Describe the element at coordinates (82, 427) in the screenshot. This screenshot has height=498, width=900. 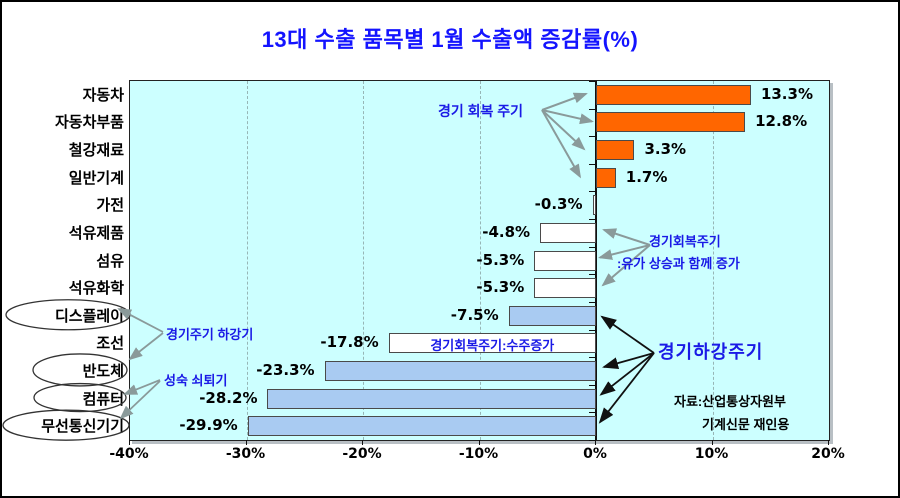
I see `category-label: 무선통신기기` at that location.